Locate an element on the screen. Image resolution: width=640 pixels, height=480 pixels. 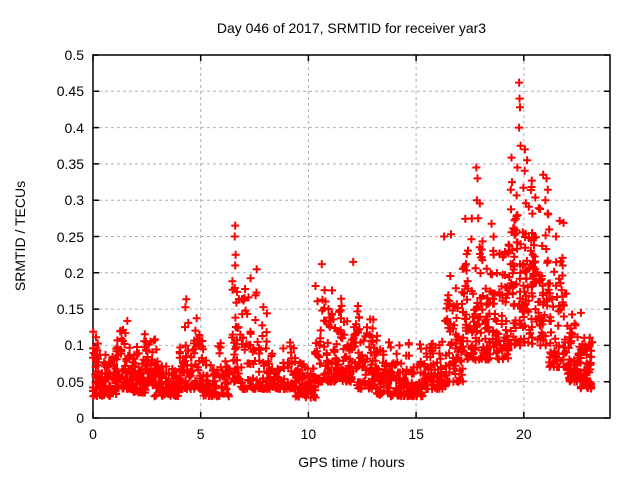
y-tick-label: 0 is located at coordinates (80, 418).